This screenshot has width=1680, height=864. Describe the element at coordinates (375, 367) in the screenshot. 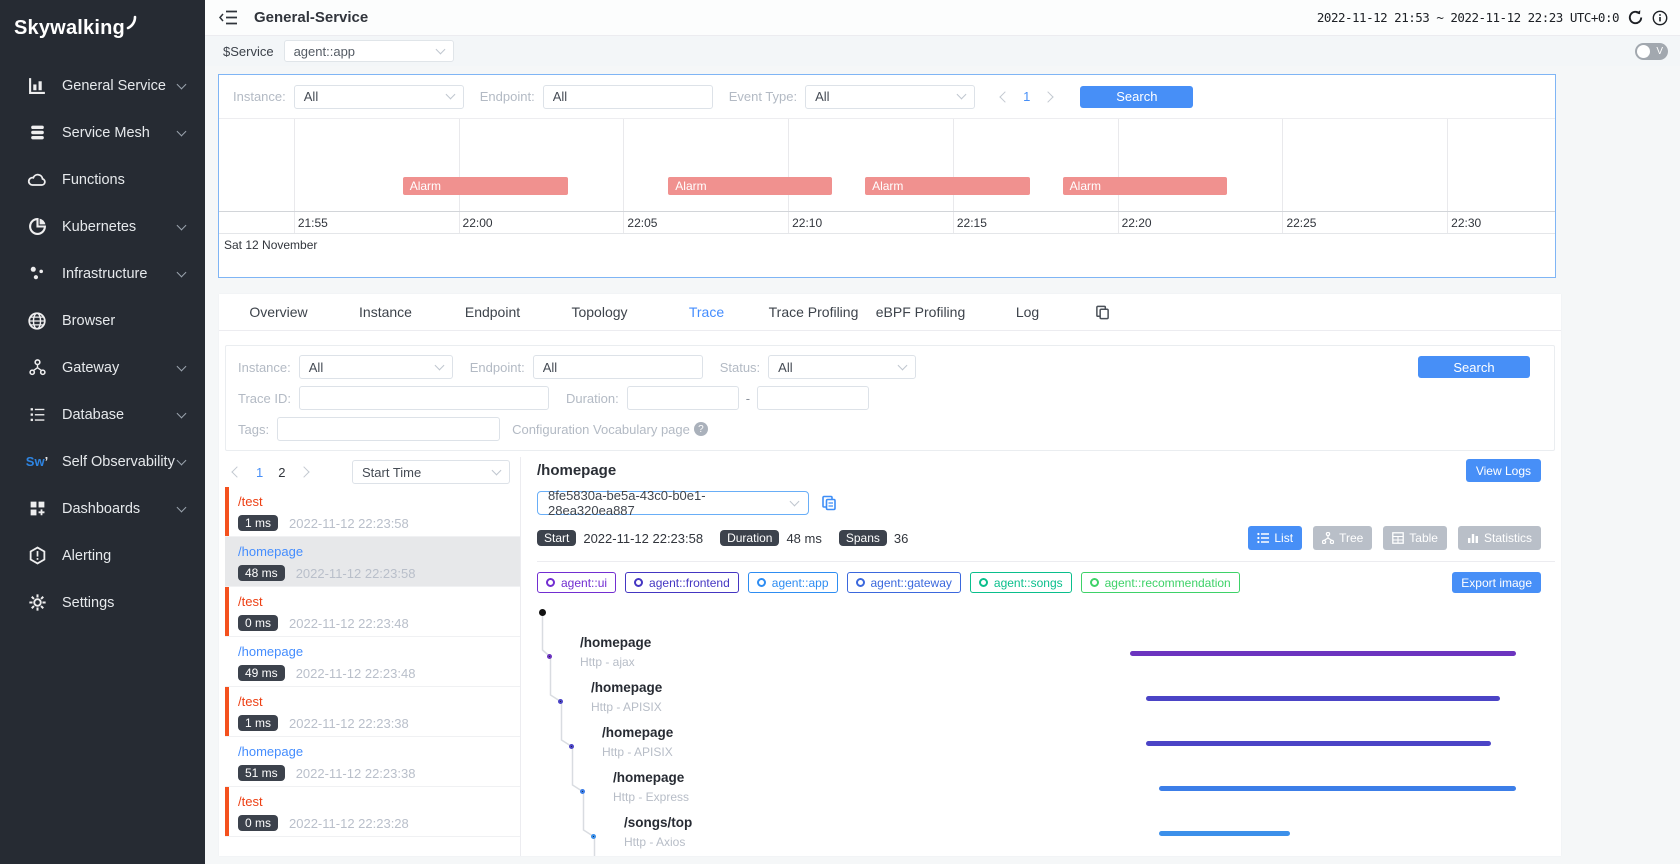

I see `trace-instance-select: All` at that location.